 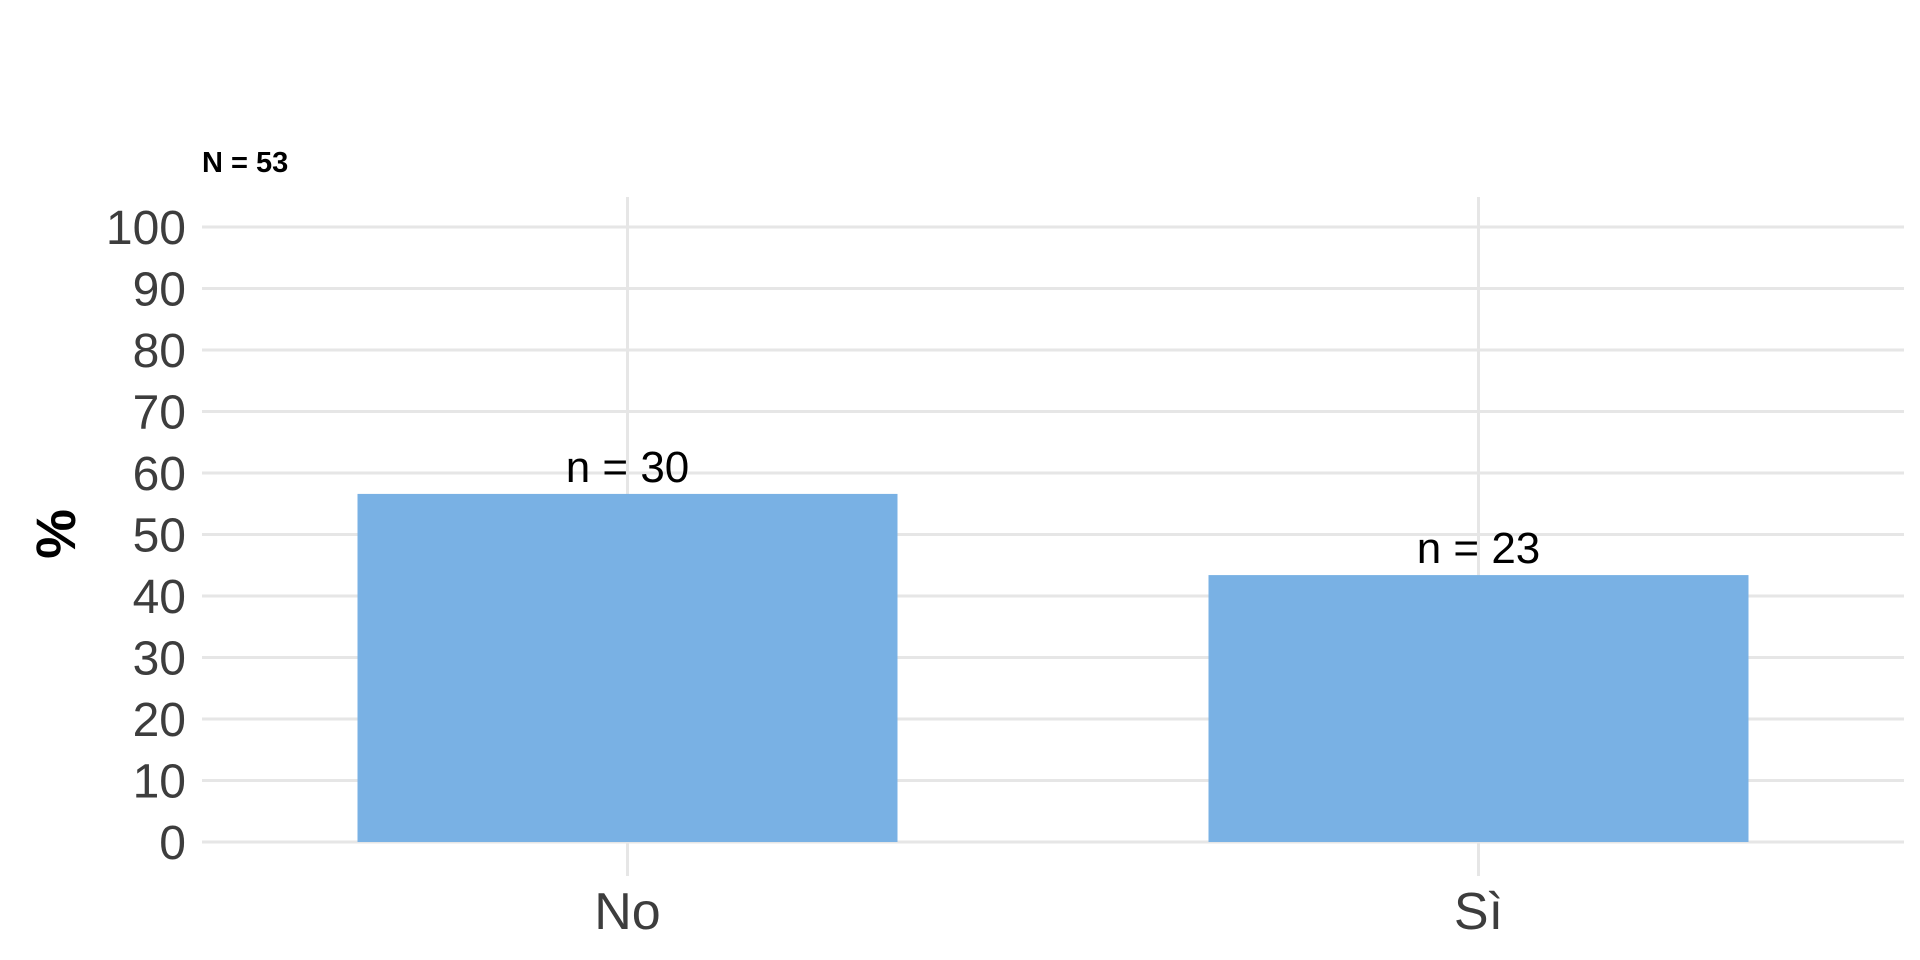 What do you see at coordinates (55, 534) in the screenshot?
I see `y-axis-label: %` at bounding box center [55, 534].